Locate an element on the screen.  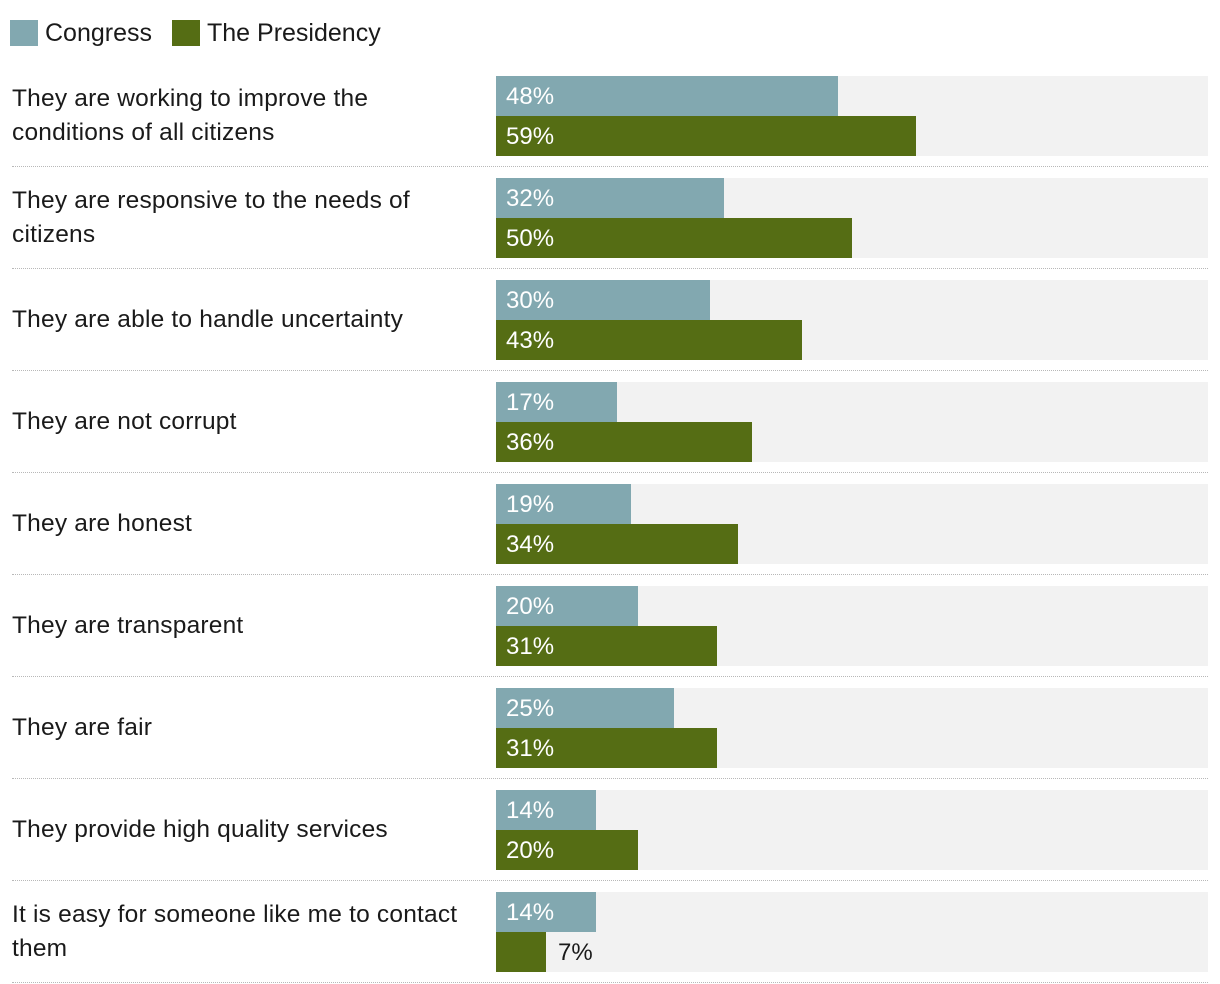
legend-item-congress: Congress is located at coordinates (81, 33).